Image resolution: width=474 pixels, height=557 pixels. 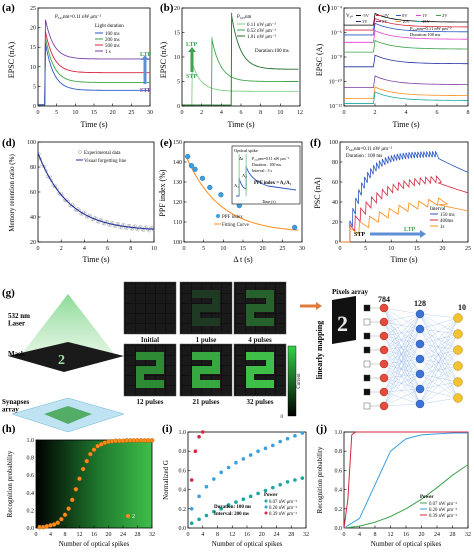 What do you see at coordinates (420, 359) in the screenshot?
I see `panel-g-hidden-neuron` at bounding box center [420, 359].